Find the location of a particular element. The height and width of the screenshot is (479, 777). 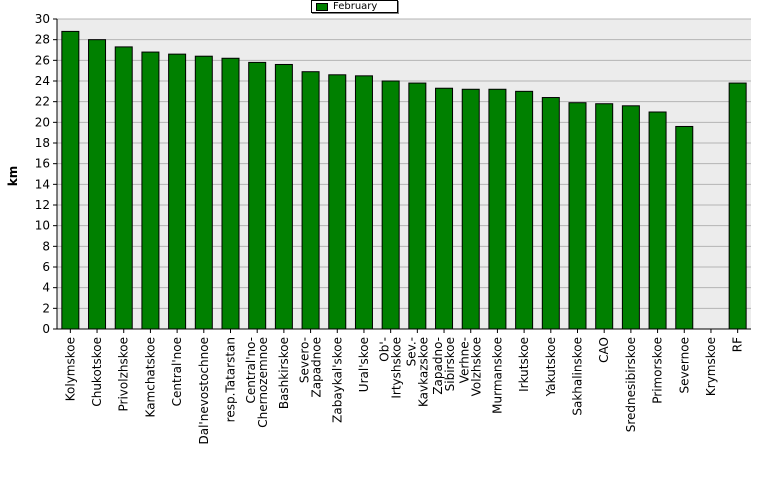

x-tick-label: Kolymskoe is located at coordinates (70, 369).